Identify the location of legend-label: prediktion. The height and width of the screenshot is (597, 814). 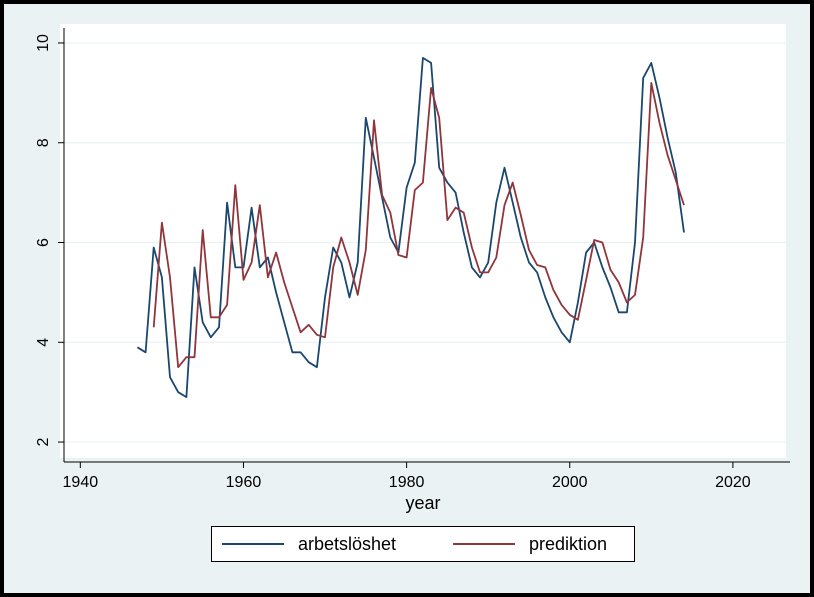
(568, 543).